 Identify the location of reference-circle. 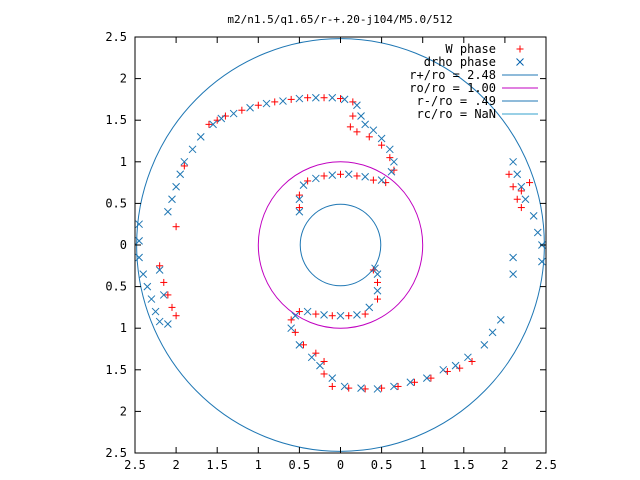
(340, 245).